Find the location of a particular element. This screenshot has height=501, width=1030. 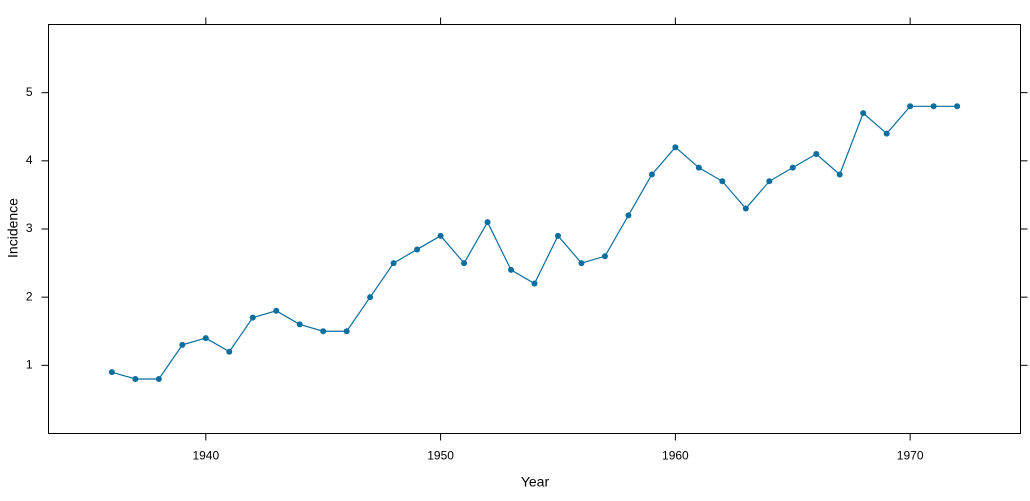

y-tick-label: 1 is located at coordinates (29, 365).